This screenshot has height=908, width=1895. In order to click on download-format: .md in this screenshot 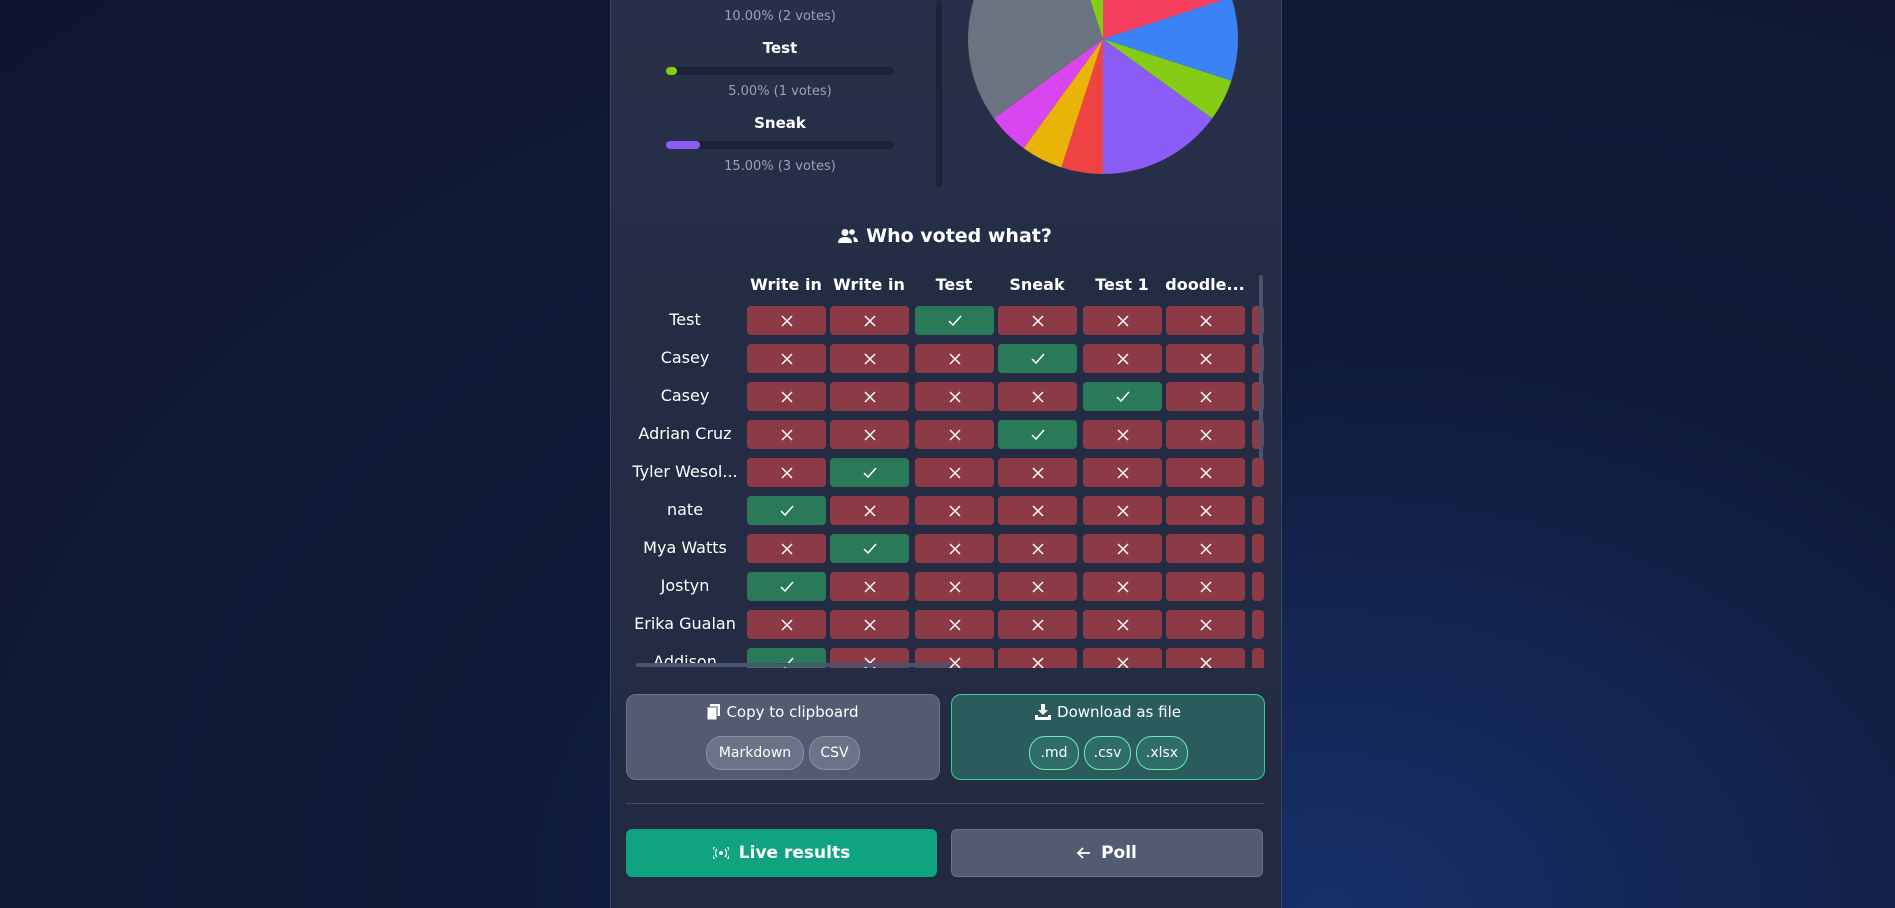, I will do `click(1054, 753)`.